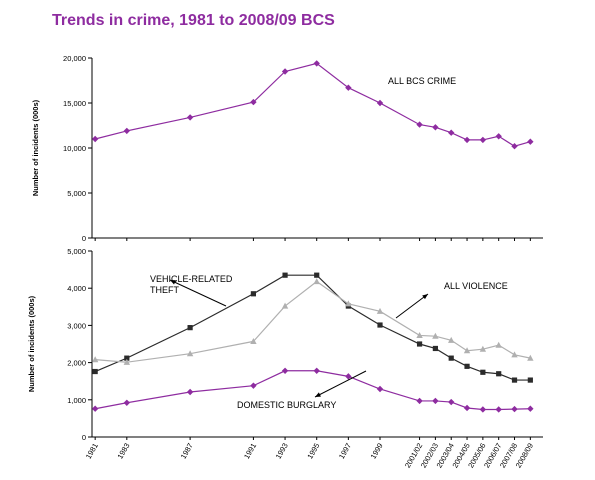  What do you see at coordinates (76, 193) in the screenshot?
I see `y-tick-label: 5,000` at bounding box center [76, 193].